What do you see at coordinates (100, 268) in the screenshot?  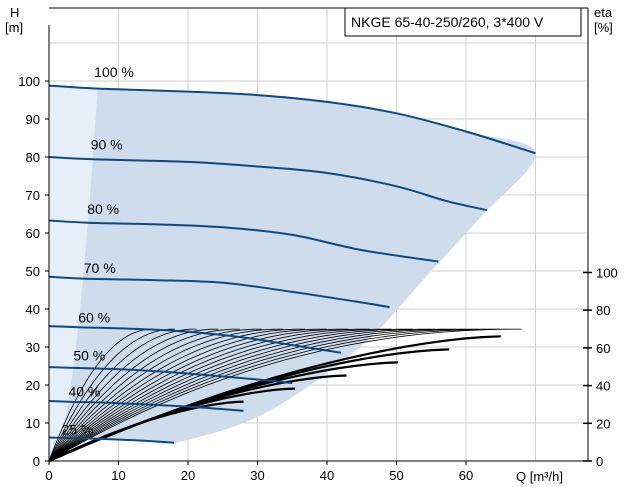 I see `speed-curve-label: 70 %` at bounding box center [100, 268].